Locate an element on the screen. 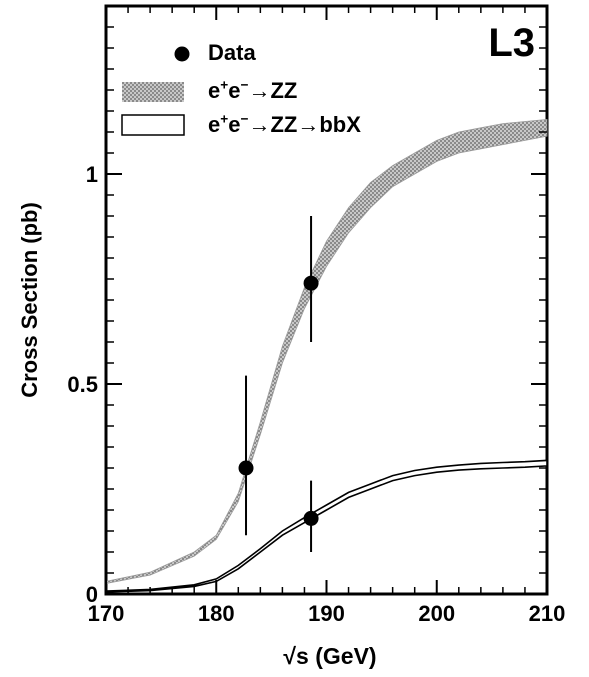 The image size is (589, 677). x-tick-label: 210 is located at coordinates (547, 613).